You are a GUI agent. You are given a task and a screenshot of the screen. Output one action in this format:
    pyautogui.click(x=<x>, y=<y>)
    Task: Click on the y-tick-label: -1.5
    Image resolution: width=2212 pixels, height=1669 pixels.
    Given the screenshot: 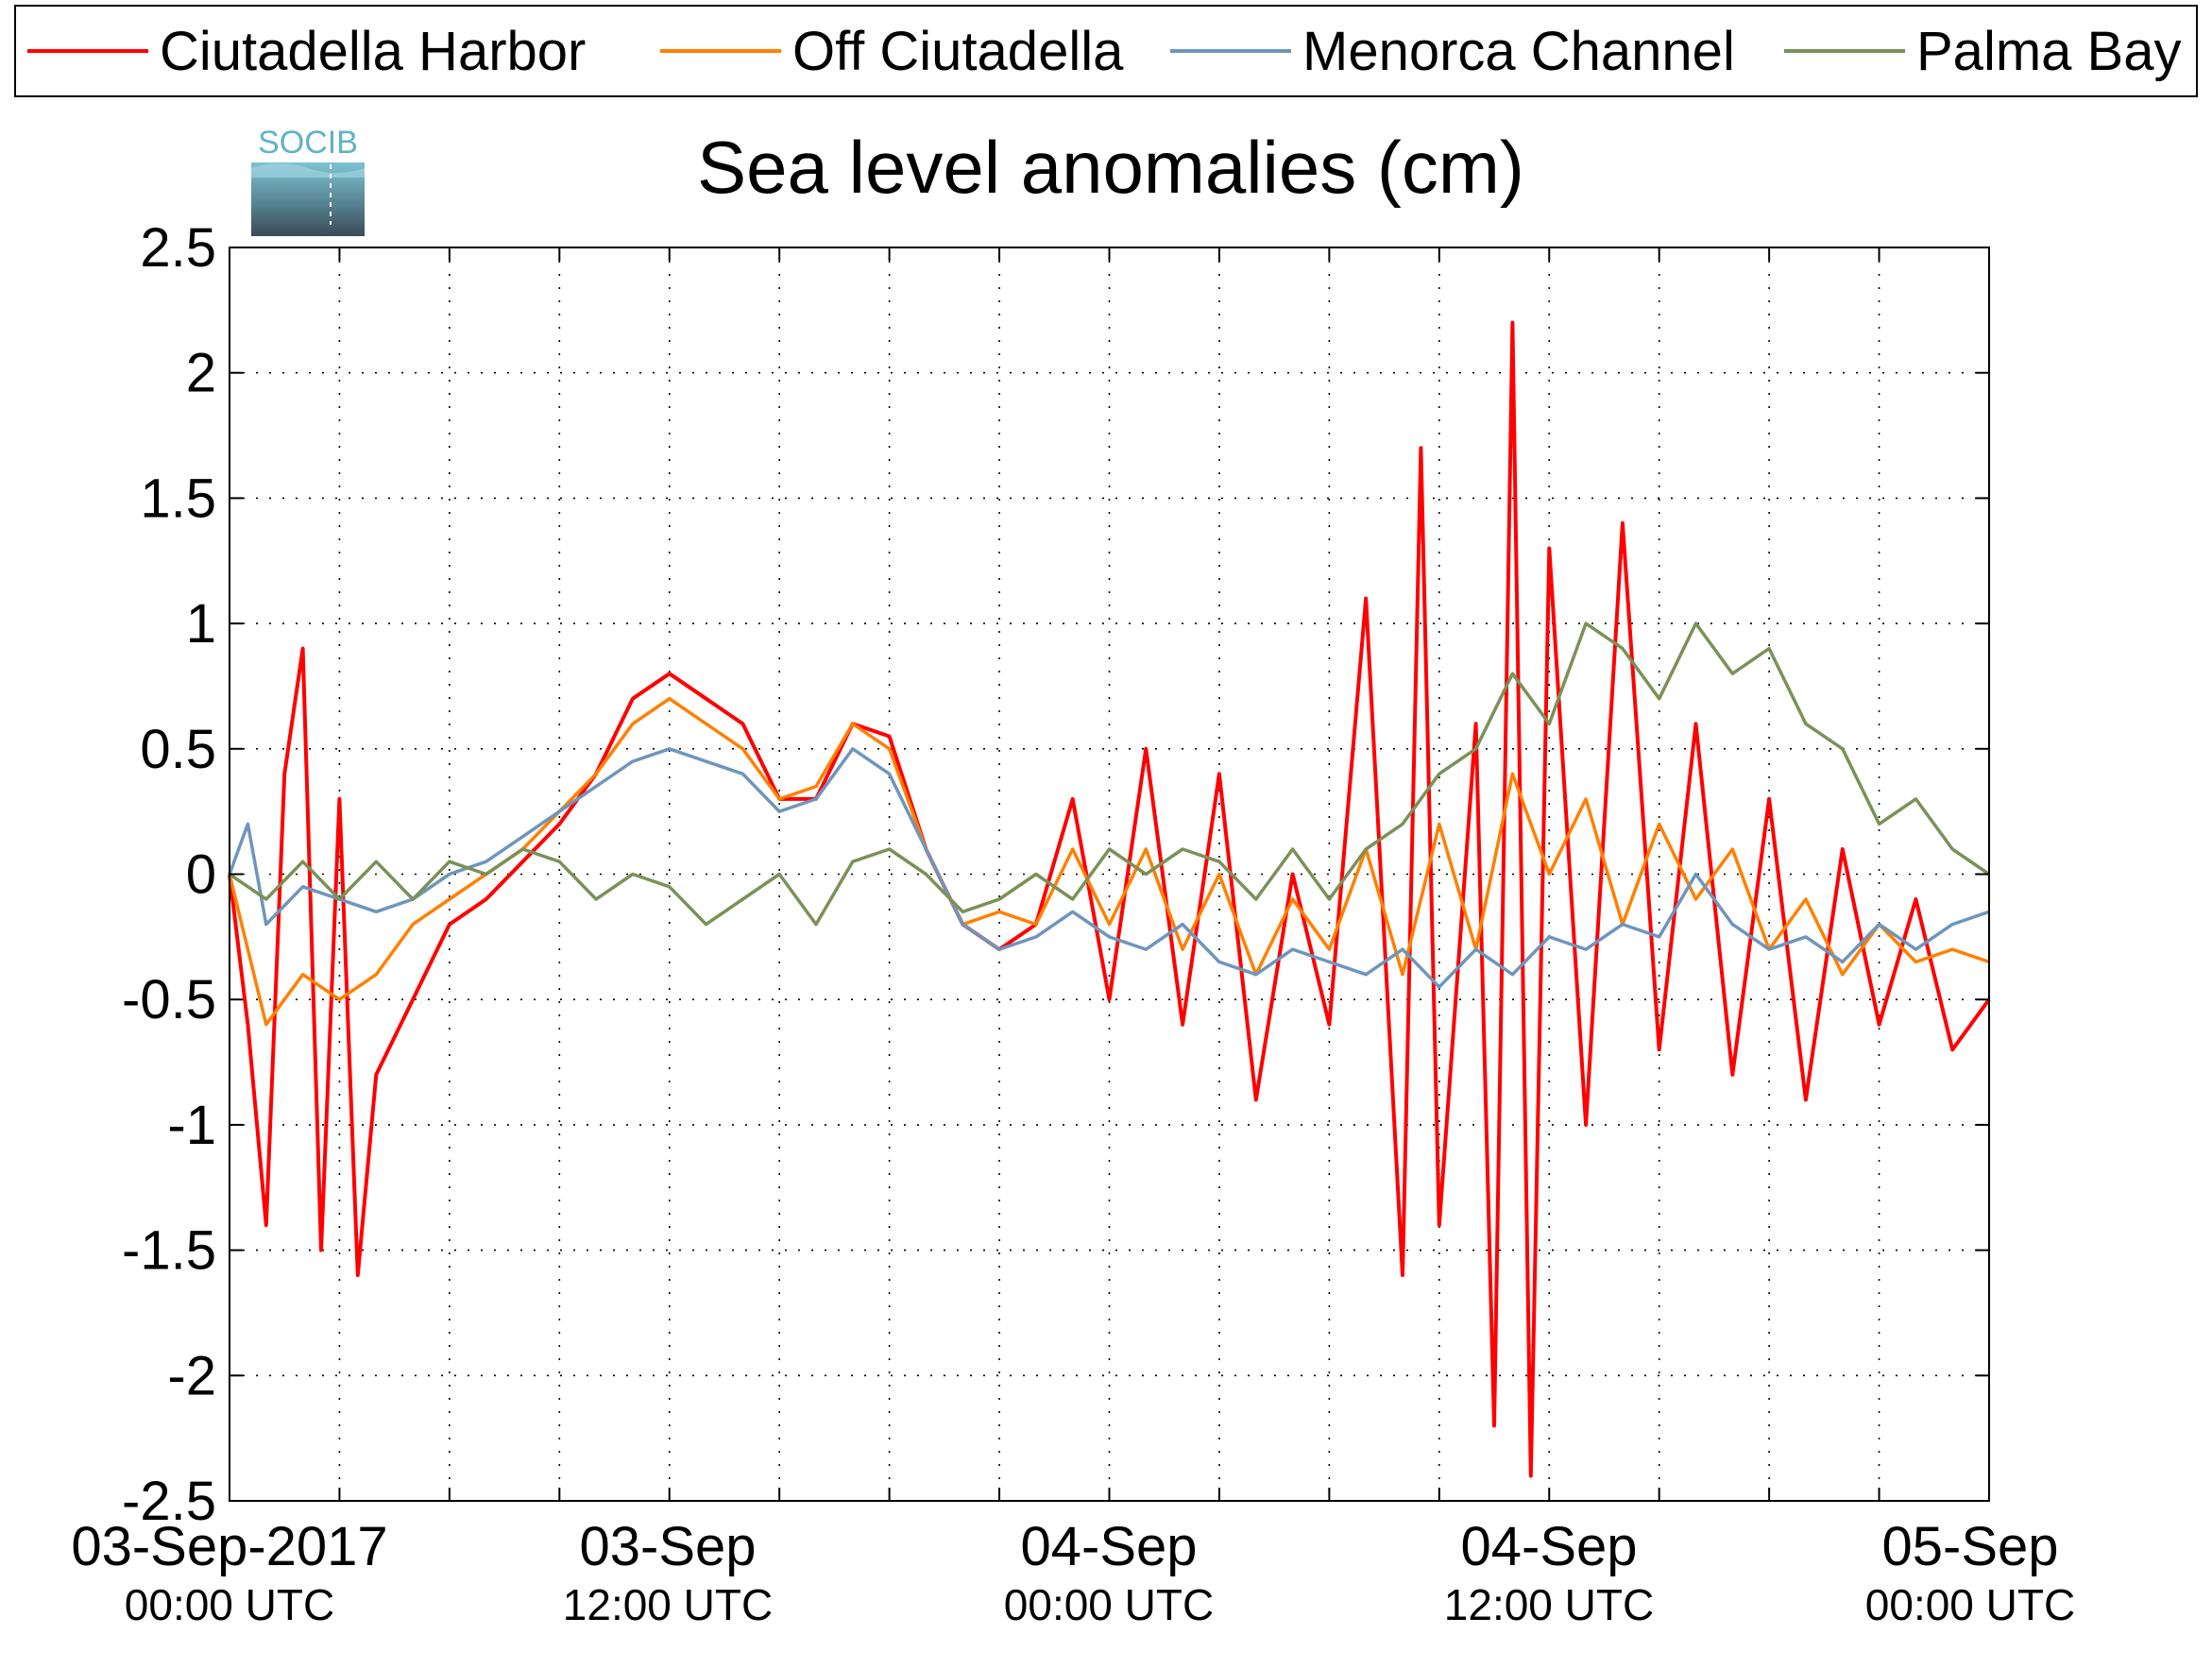 What is the action you would take?
    pyautogui.click(x=169, y=1251)
    